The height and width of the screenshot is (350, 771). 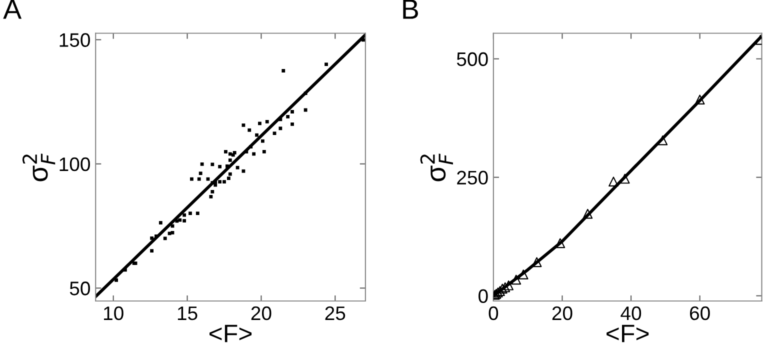 I want to click on y-tick-label: 100, so click(x=75, y=164).